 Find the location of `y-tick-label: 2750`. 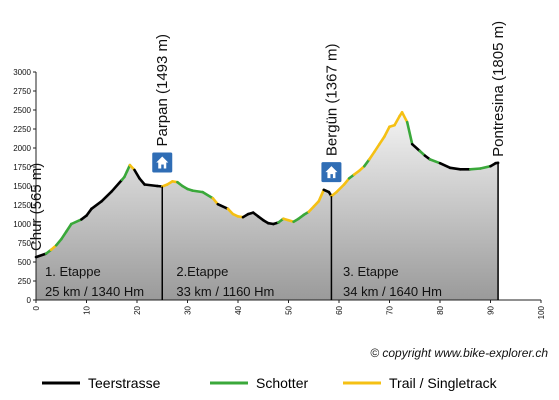

y-tick-label: 2750 is located at coordinates (22, 91).